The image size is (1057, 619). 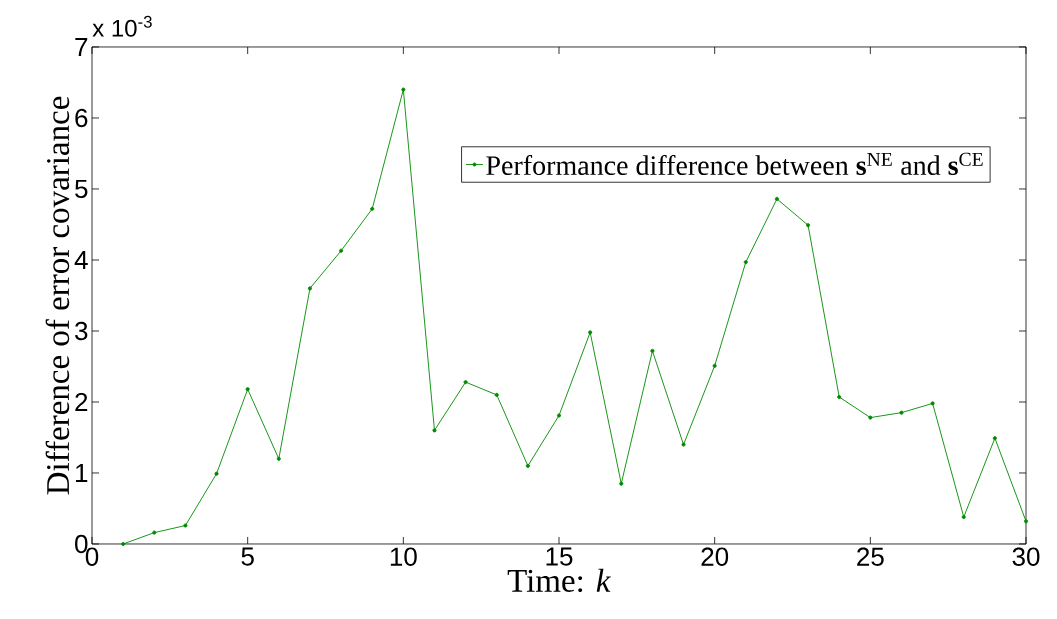 I want to click on x-tick-label: 20, so click(x=715, y=556).